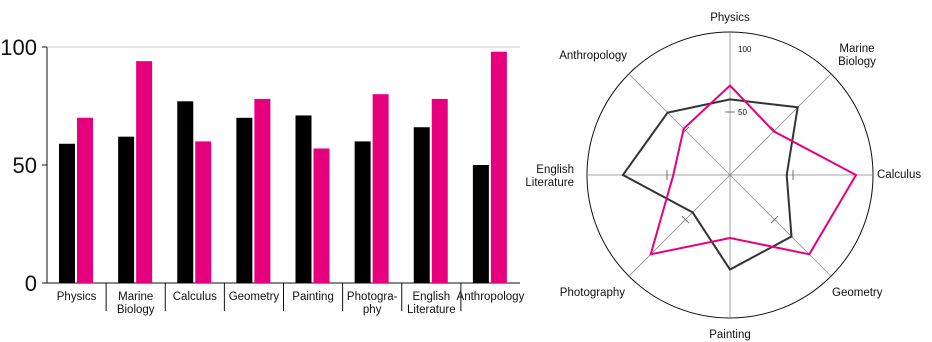 This screenshot has height=342, width=932. I want to click on radar-axis-label: Physics, so click(730, 18).